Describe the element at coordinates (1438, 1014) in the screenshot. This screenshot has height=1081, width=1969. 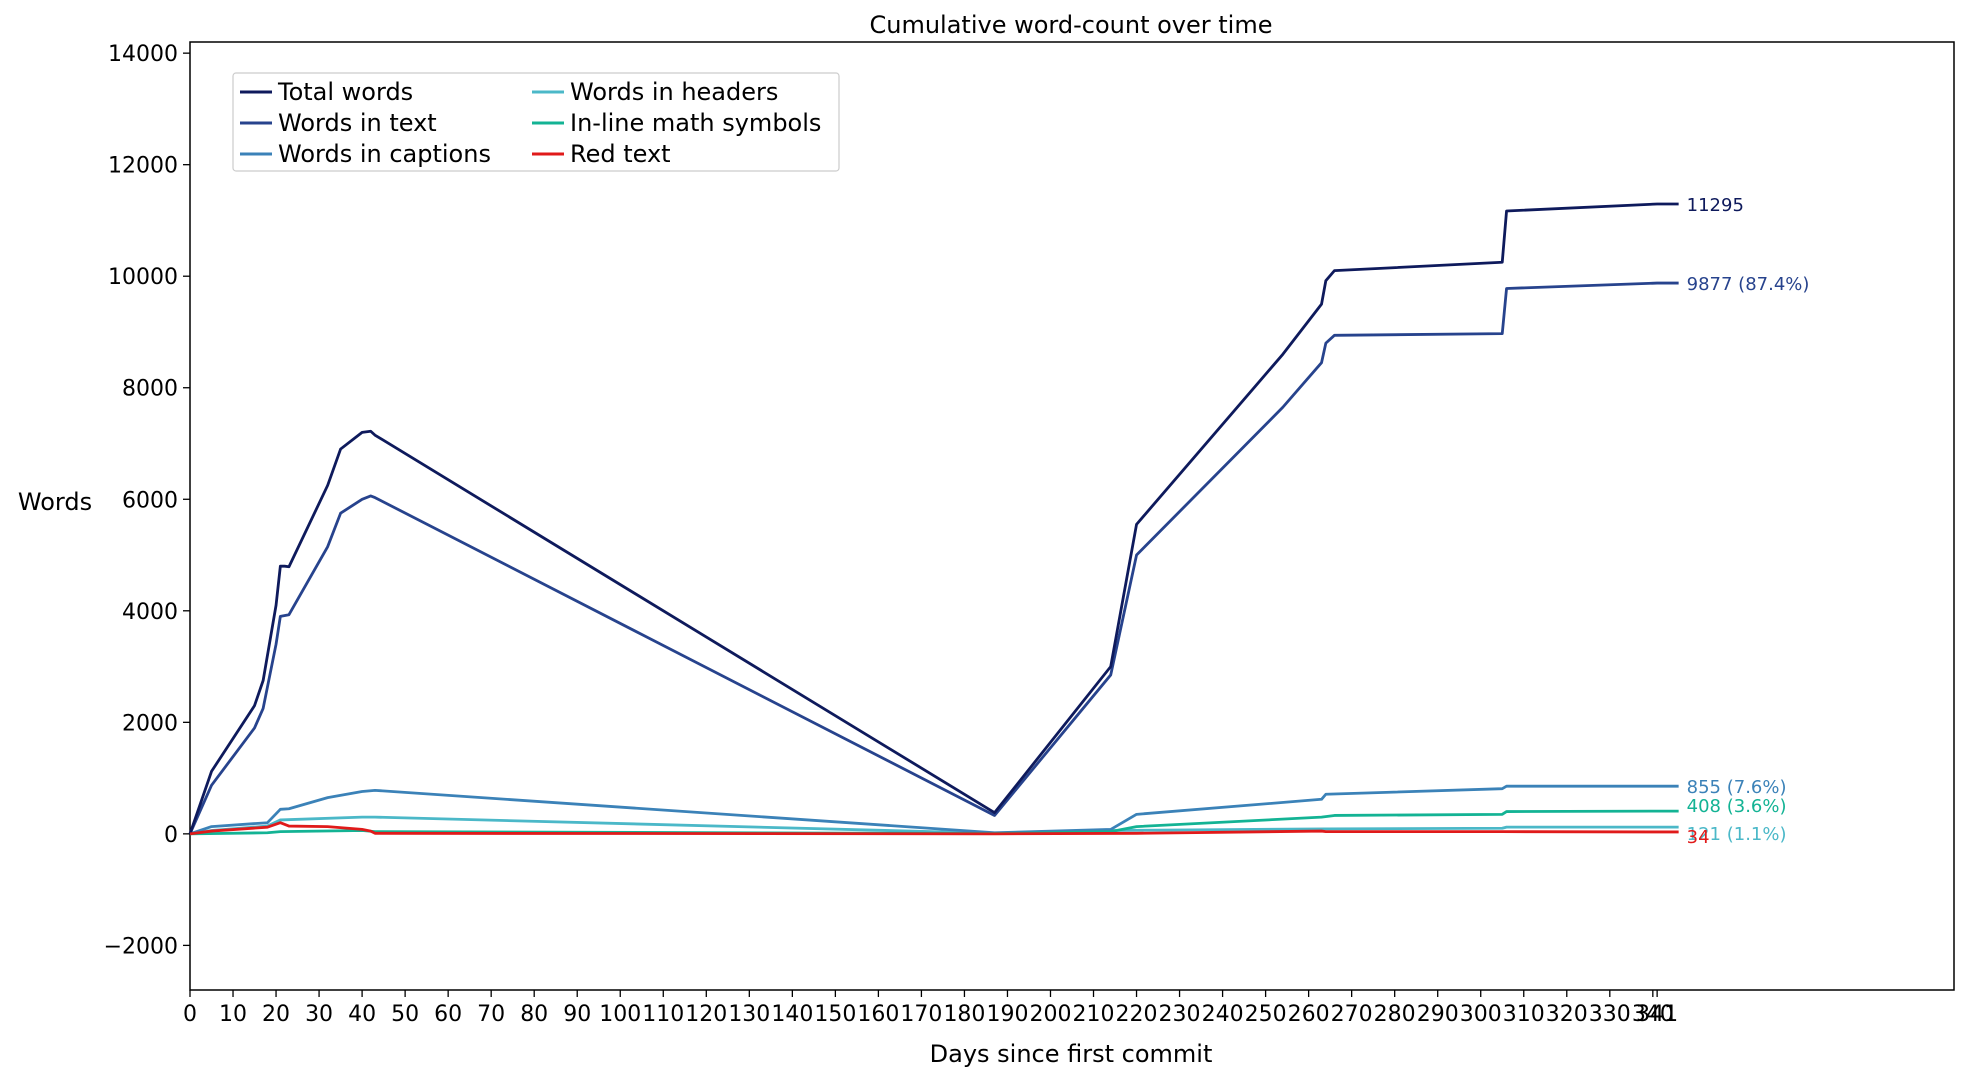
I see `x-tick-label: 290` at that location.